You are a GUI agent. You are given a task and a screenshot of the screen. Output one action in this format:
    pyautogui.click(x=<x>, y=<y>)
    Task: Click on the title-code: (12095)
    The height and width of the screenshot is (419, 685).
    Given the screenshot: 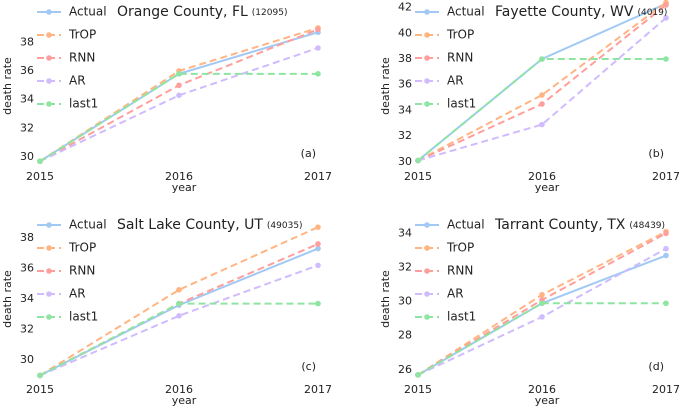 What is the action you would take?
    pyautogui.click(x=270, y=13)
    